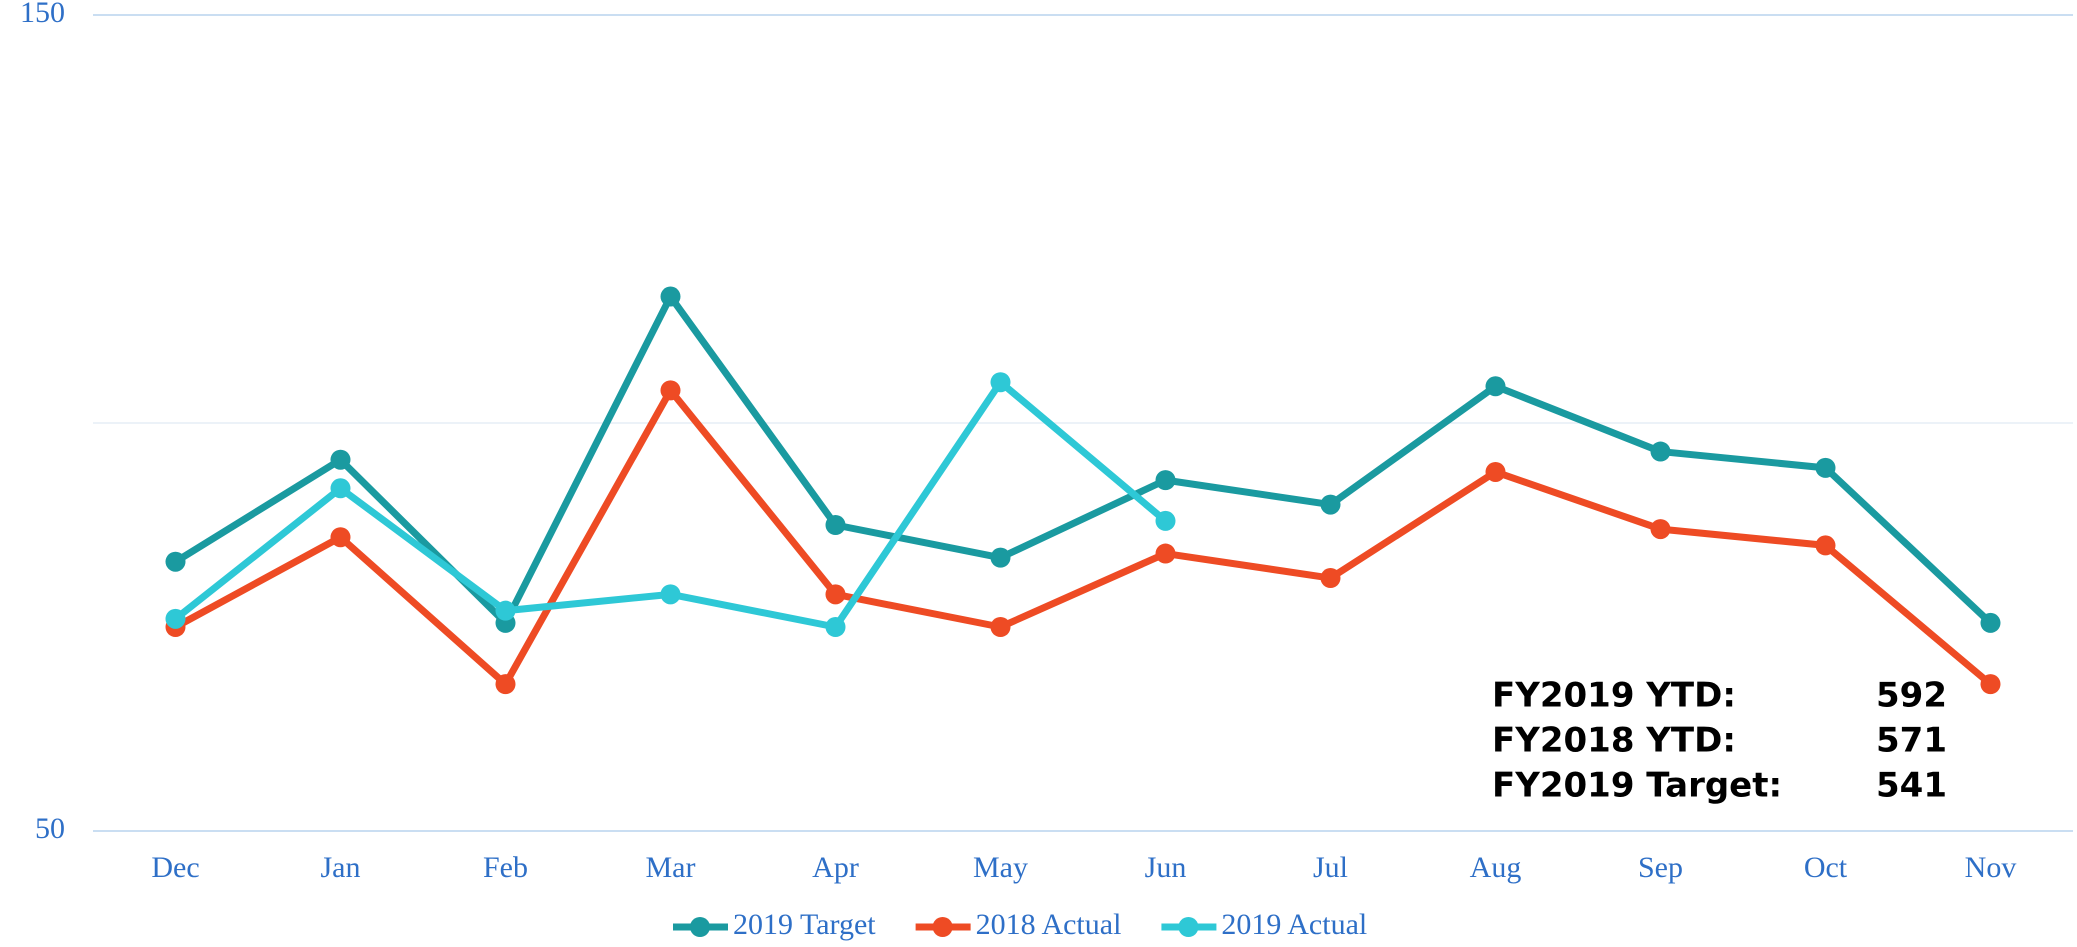 Image resolution: width=2077 pixels, height=947 pixels. I want to click on x-tick-label: Apr, so click(835, 867).